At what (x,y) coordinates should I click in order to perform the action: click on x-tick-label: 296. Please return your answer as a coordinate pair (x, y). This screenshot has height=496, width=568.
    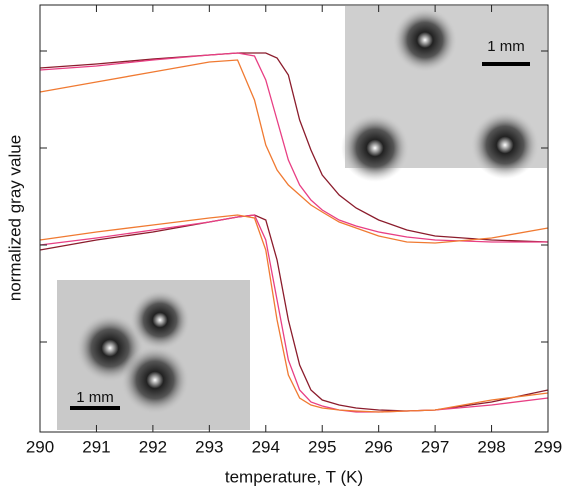
    Looking at the image, I should click on (378, 446).